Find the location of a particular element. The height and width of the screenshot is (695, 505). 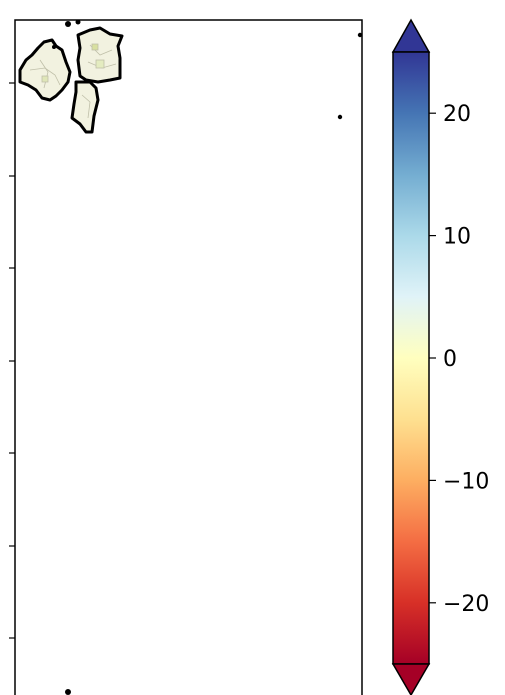

colorbar-tick-label: −10 is located at coordinates (466, 481).